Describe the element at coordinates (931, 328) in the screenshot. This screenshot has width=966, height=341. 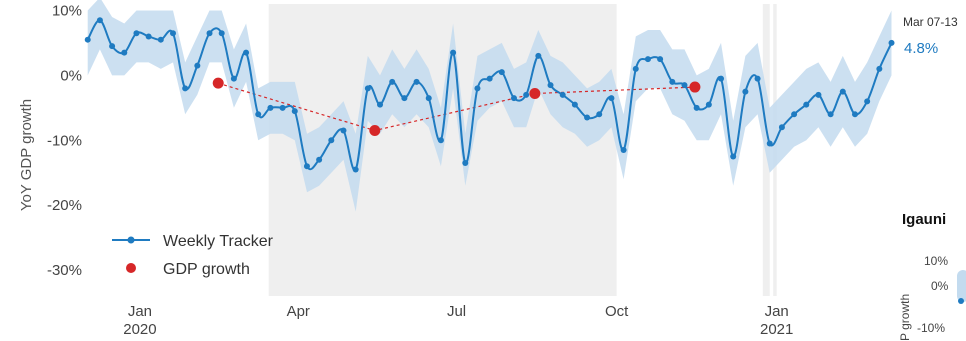
I see `side-ytick-minus10: -10%` at that location.